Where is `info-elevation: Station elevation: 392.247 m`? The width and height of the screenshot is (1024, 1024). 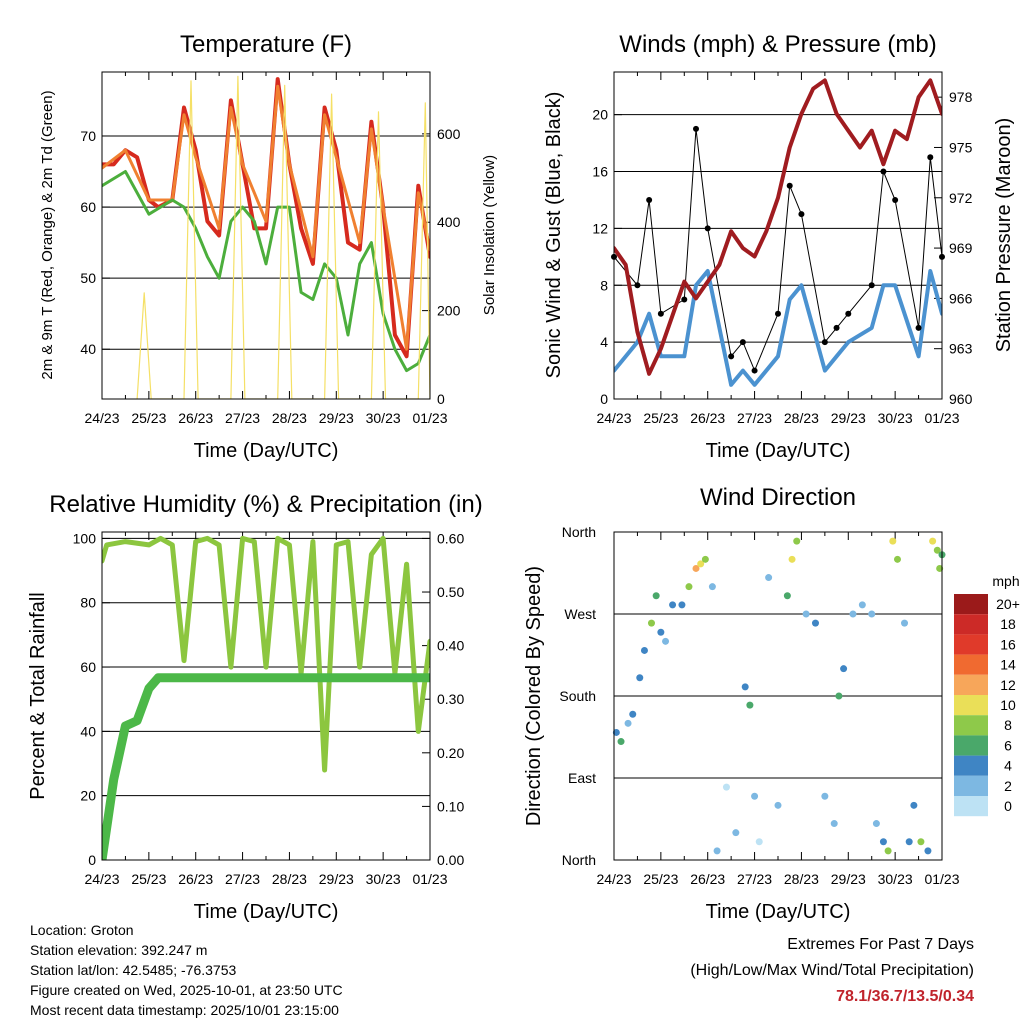
info-elevation: Station elevation: 392.247 m is located at coordinates (119, 950).